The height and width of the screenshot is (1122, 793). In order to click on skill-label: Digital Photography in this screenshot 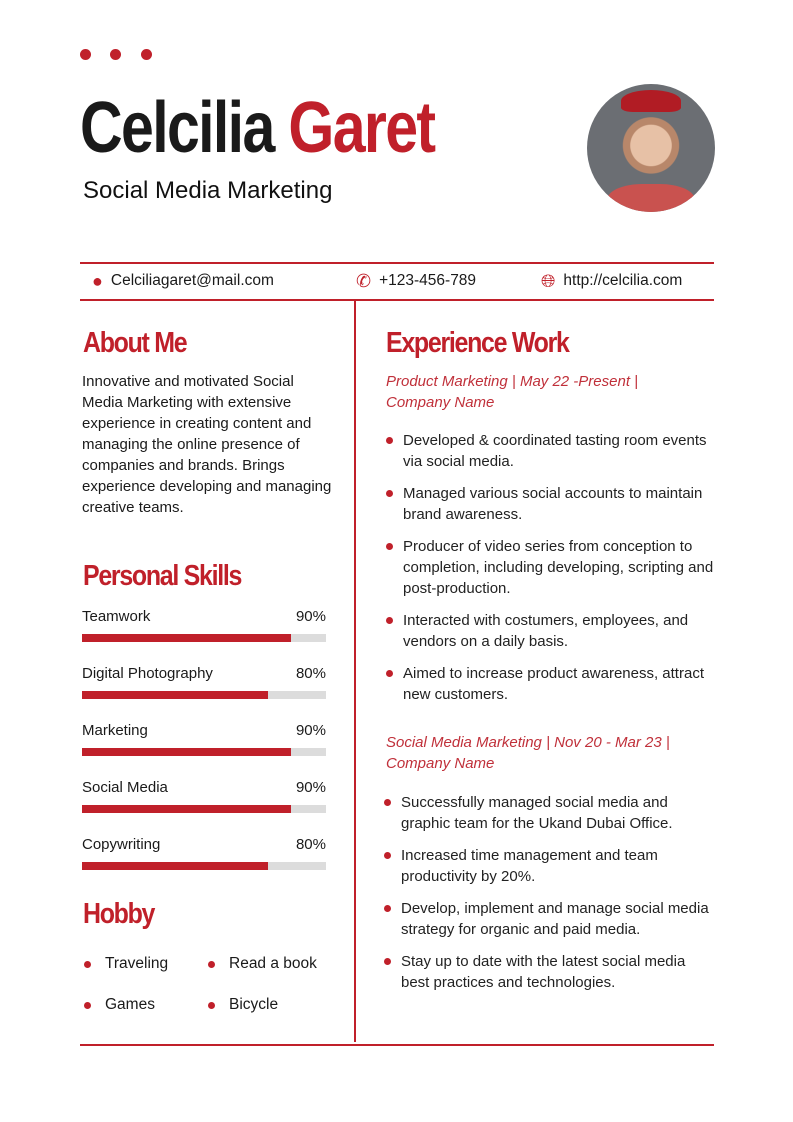, I will do `click(147, 673)`.